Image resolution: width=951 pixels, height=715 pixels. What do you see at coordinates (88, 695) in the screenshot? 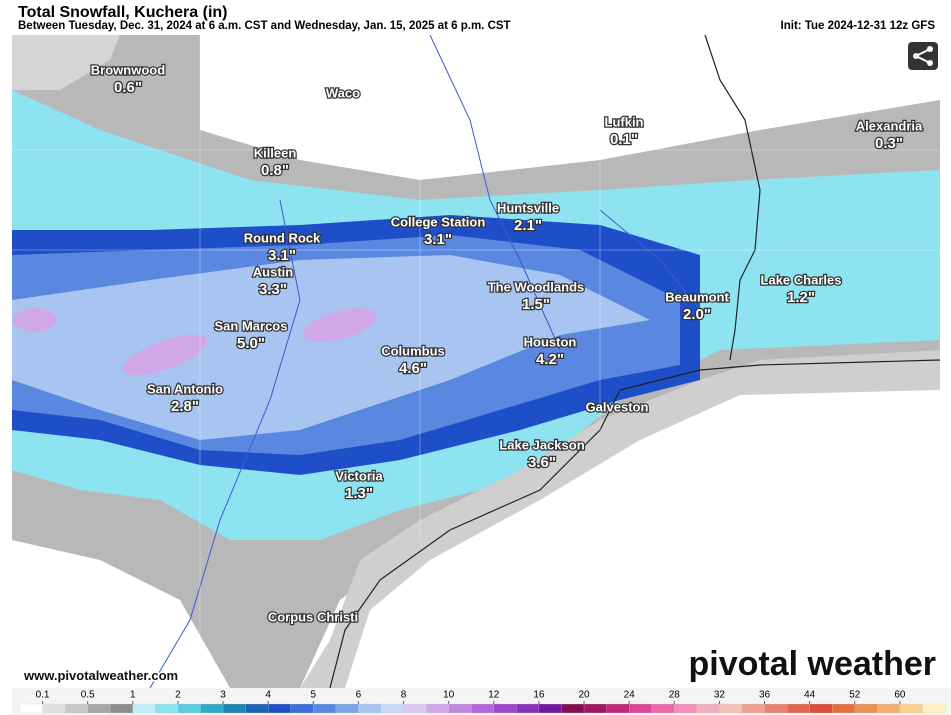
I see `legend-tick-label: 0.5` at bounding box center [88, 695].